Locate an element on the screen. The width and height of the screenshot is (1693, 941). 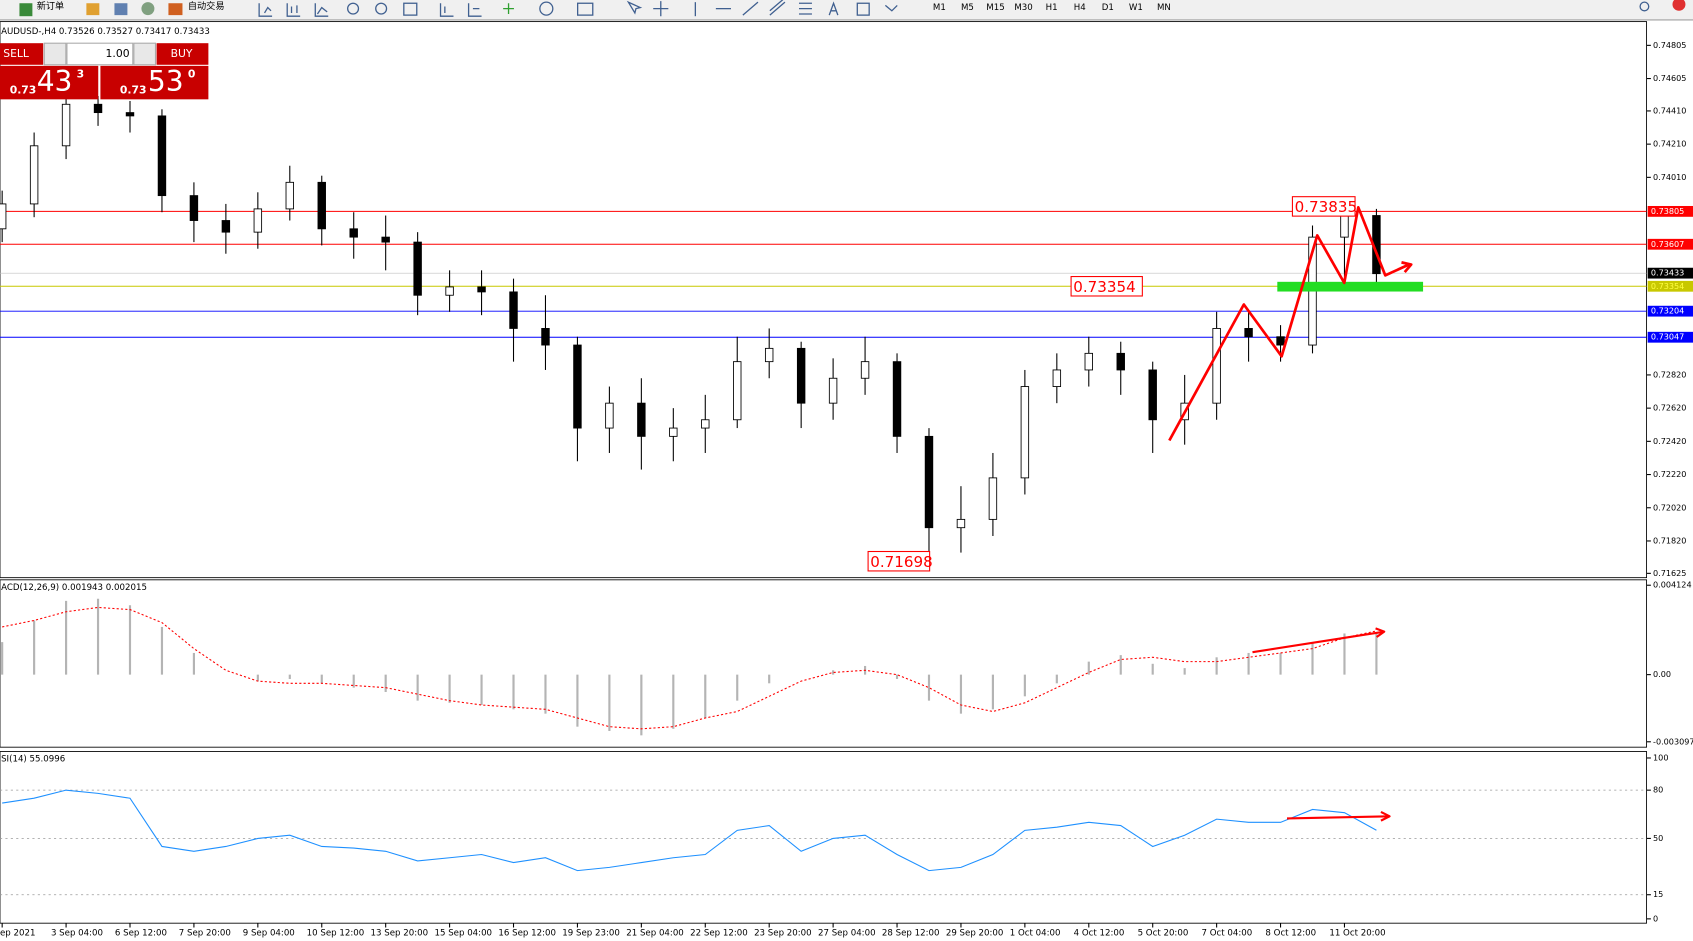
price-annotation: 0.73835 is located at coordinates (1326, 207).